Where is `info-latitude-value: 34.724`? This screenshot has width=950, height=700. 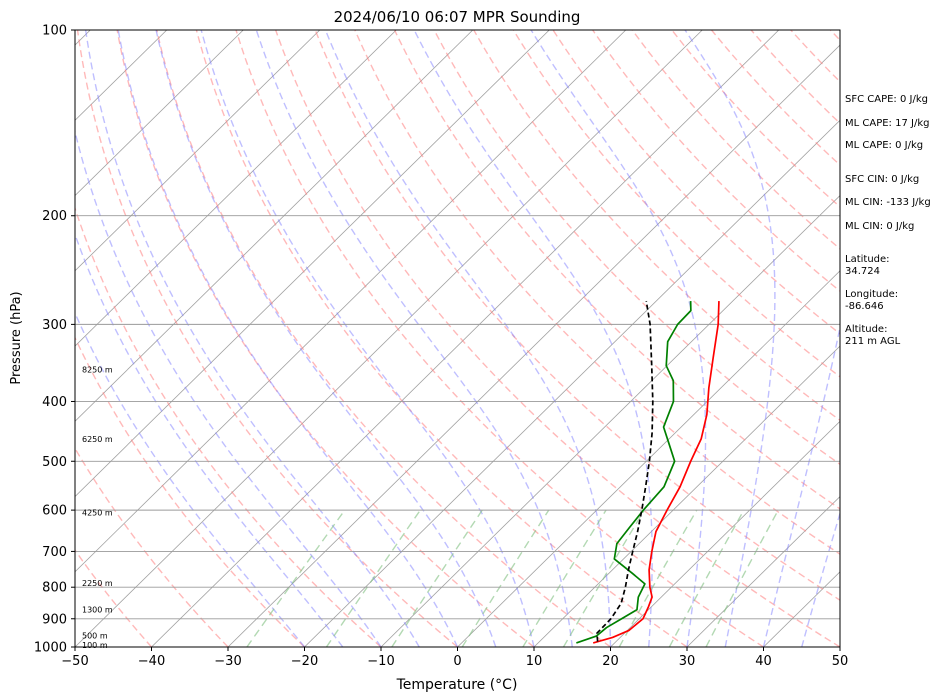 info-latitude-value: 34.724 is located at coordinates (862, 271).